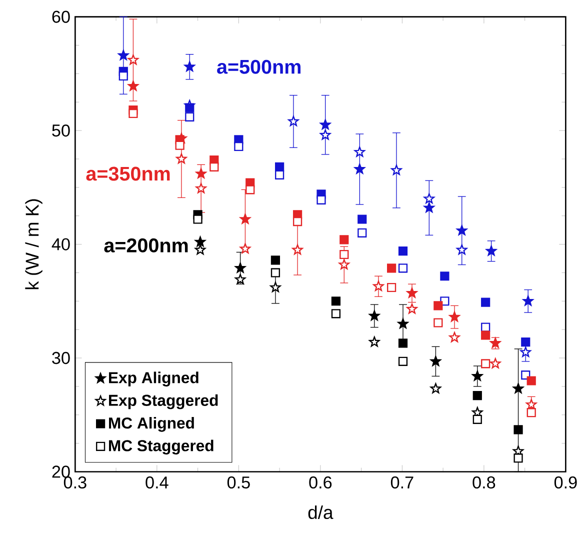  Describe the element at coordinates (238, 482) in the screenshot. I see `x-tick-label: 0.5` at that location.